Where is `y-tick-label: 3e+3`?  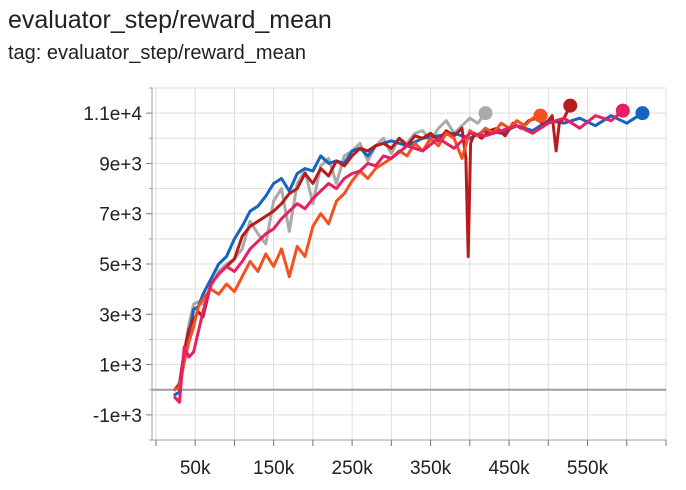 y-tick-label: 3e+3 is located at coordinates (120, 315).